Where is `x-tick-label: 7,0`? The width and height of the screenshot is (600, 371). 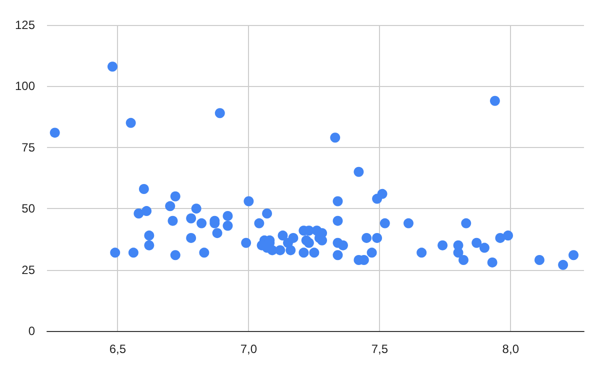 x-tick-label: 7,0 is located at coordinates (249, 349).